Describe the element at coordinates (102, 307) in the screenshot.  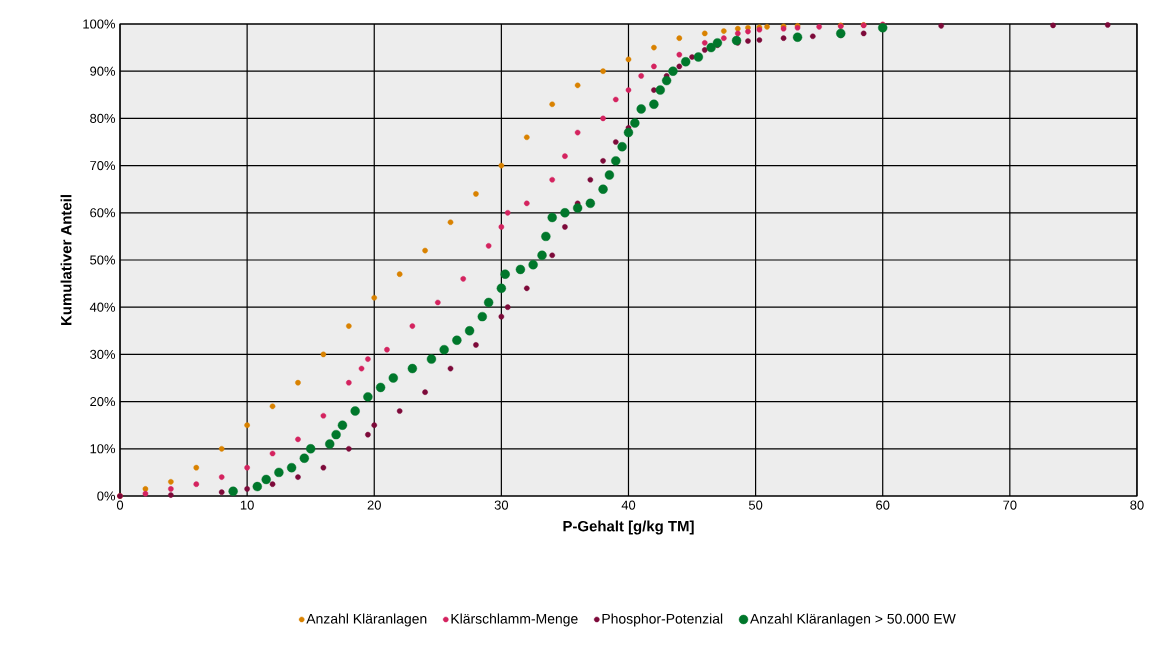
I see `y-tick-label: 40%` at that location.